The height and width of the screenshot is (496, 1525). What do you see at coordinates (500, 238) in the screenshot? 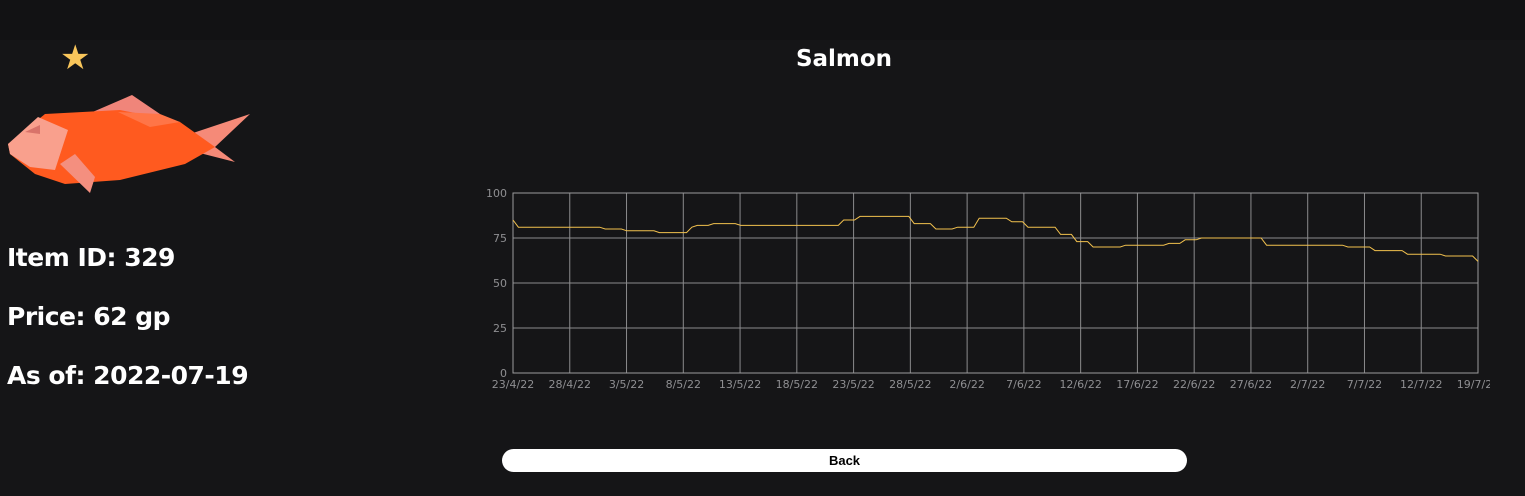
I see `y-tick-label: 75` at bounding box center [500, 238].